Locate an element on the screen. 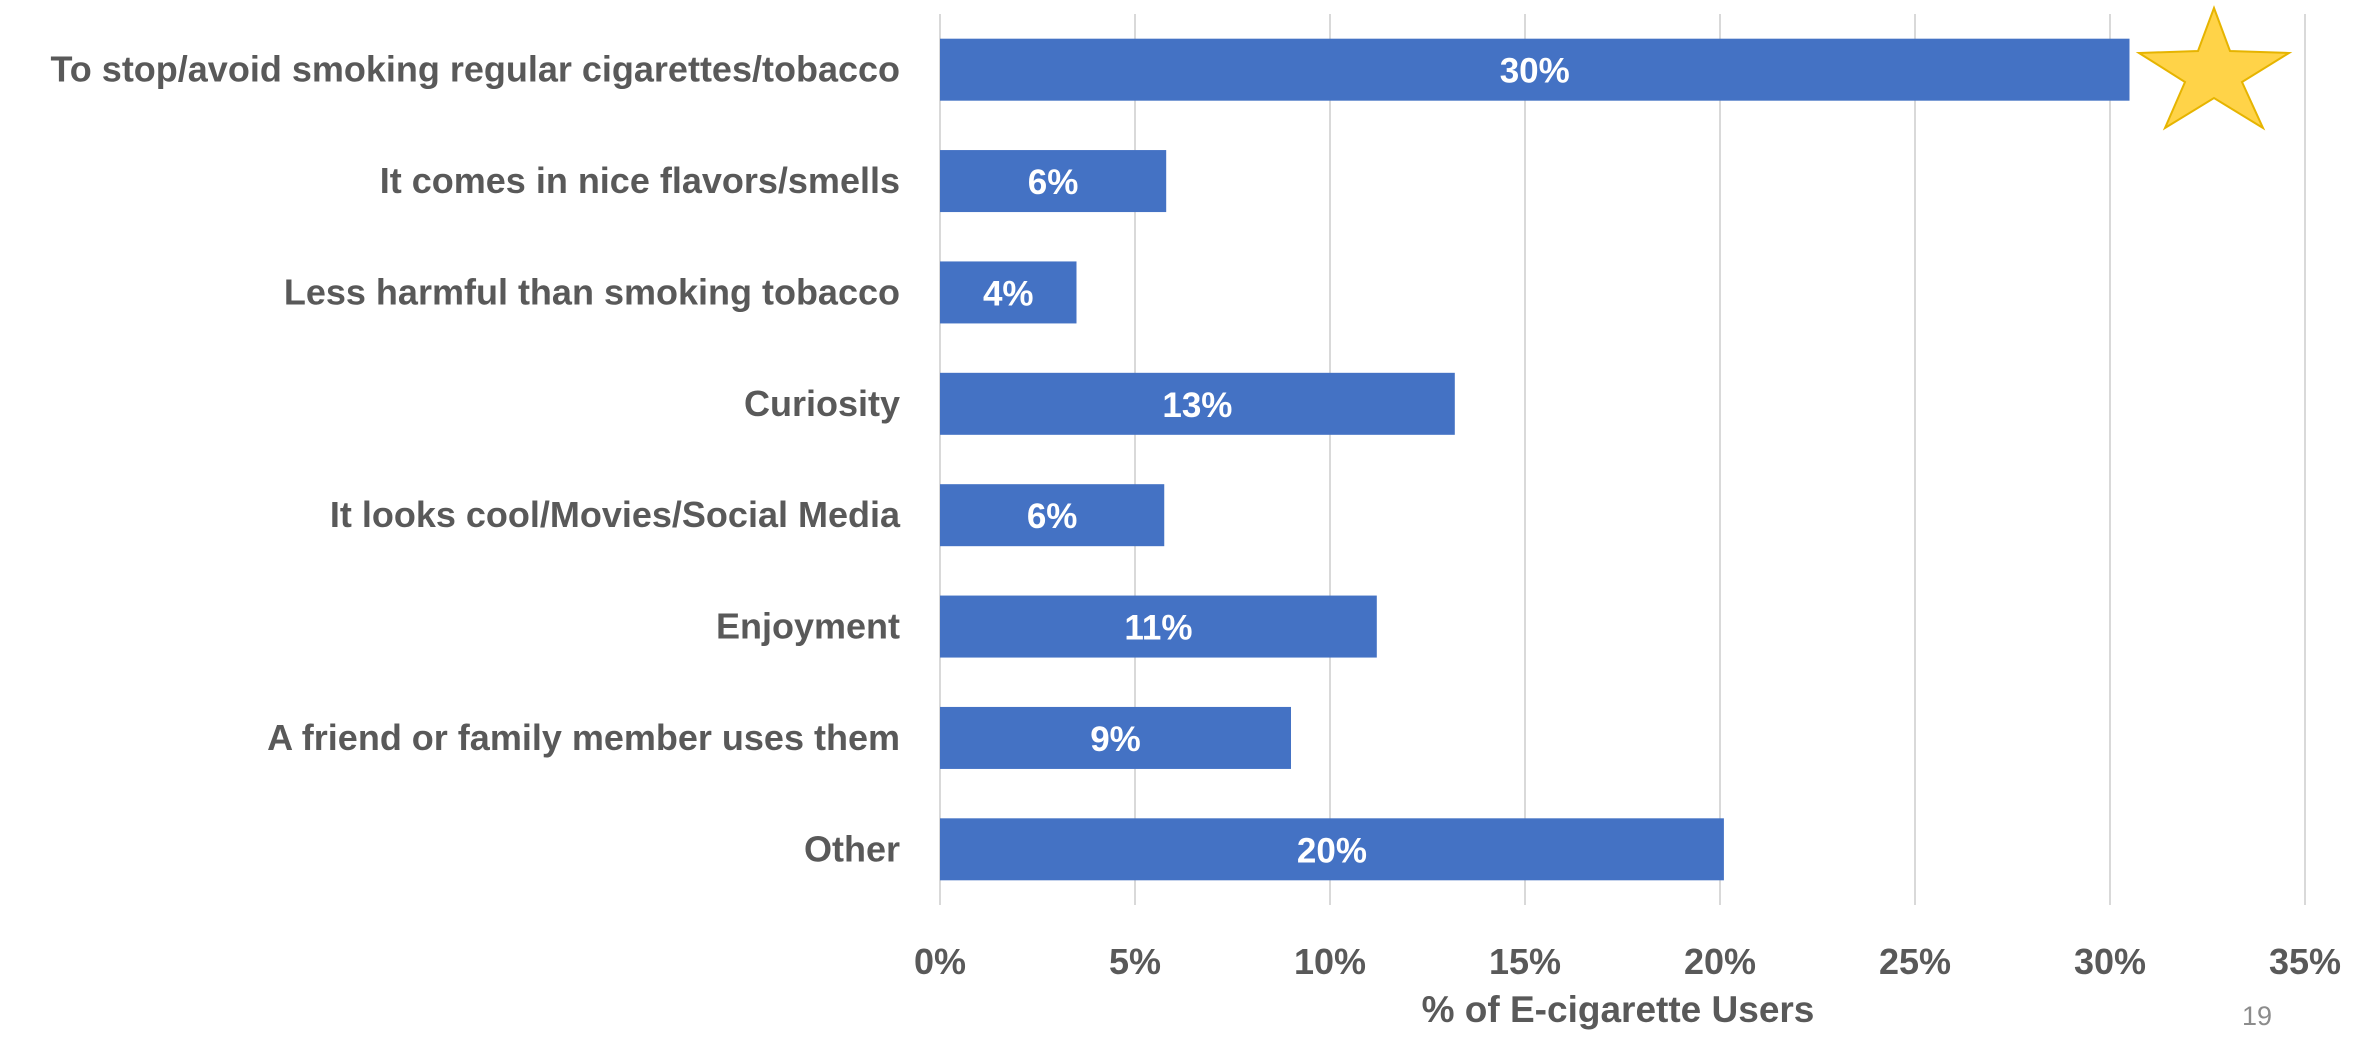  data-label: 4% is located at coordinates (1008, 293).